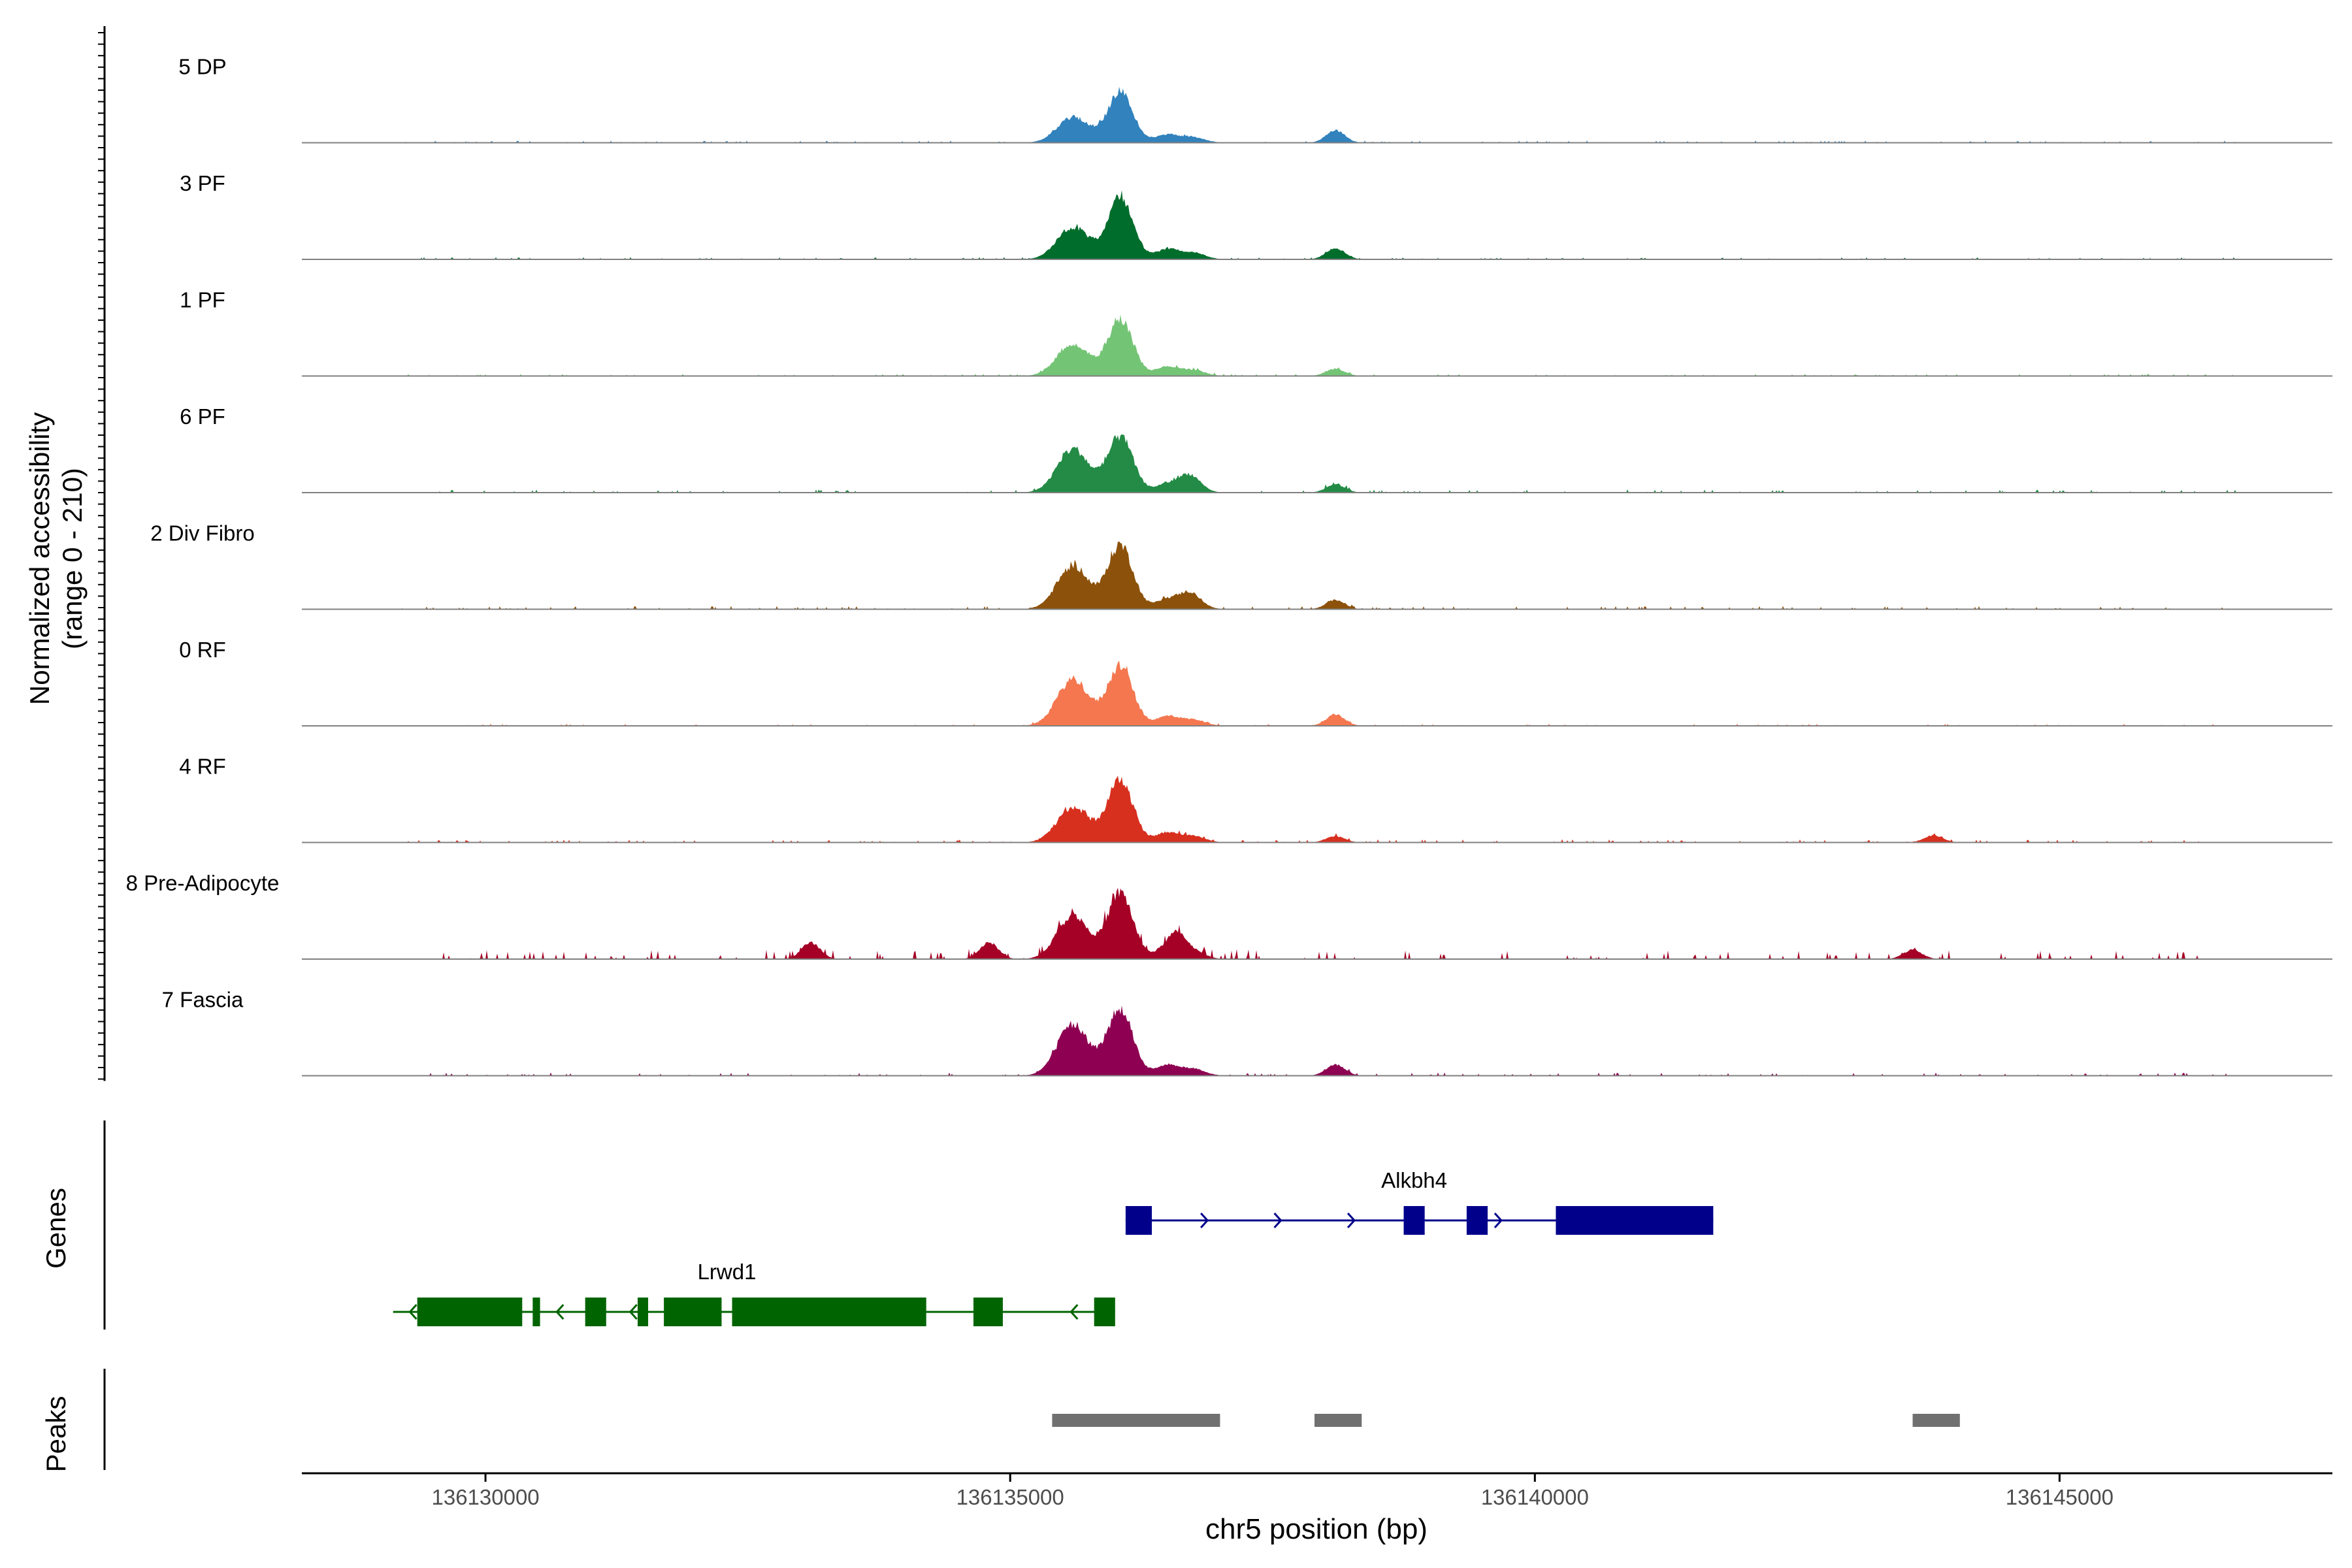 Image resolution: width=2352 pixels, height=1568 pixels. Describe the element at coordinates (202, 416) in the screenshot. I see `track-label: 6 PF` at that location.